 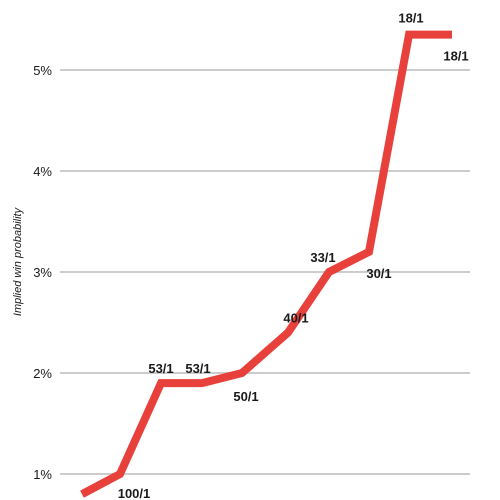 I want to click on y-tick-label: 3%, so click(x=42, y=272).